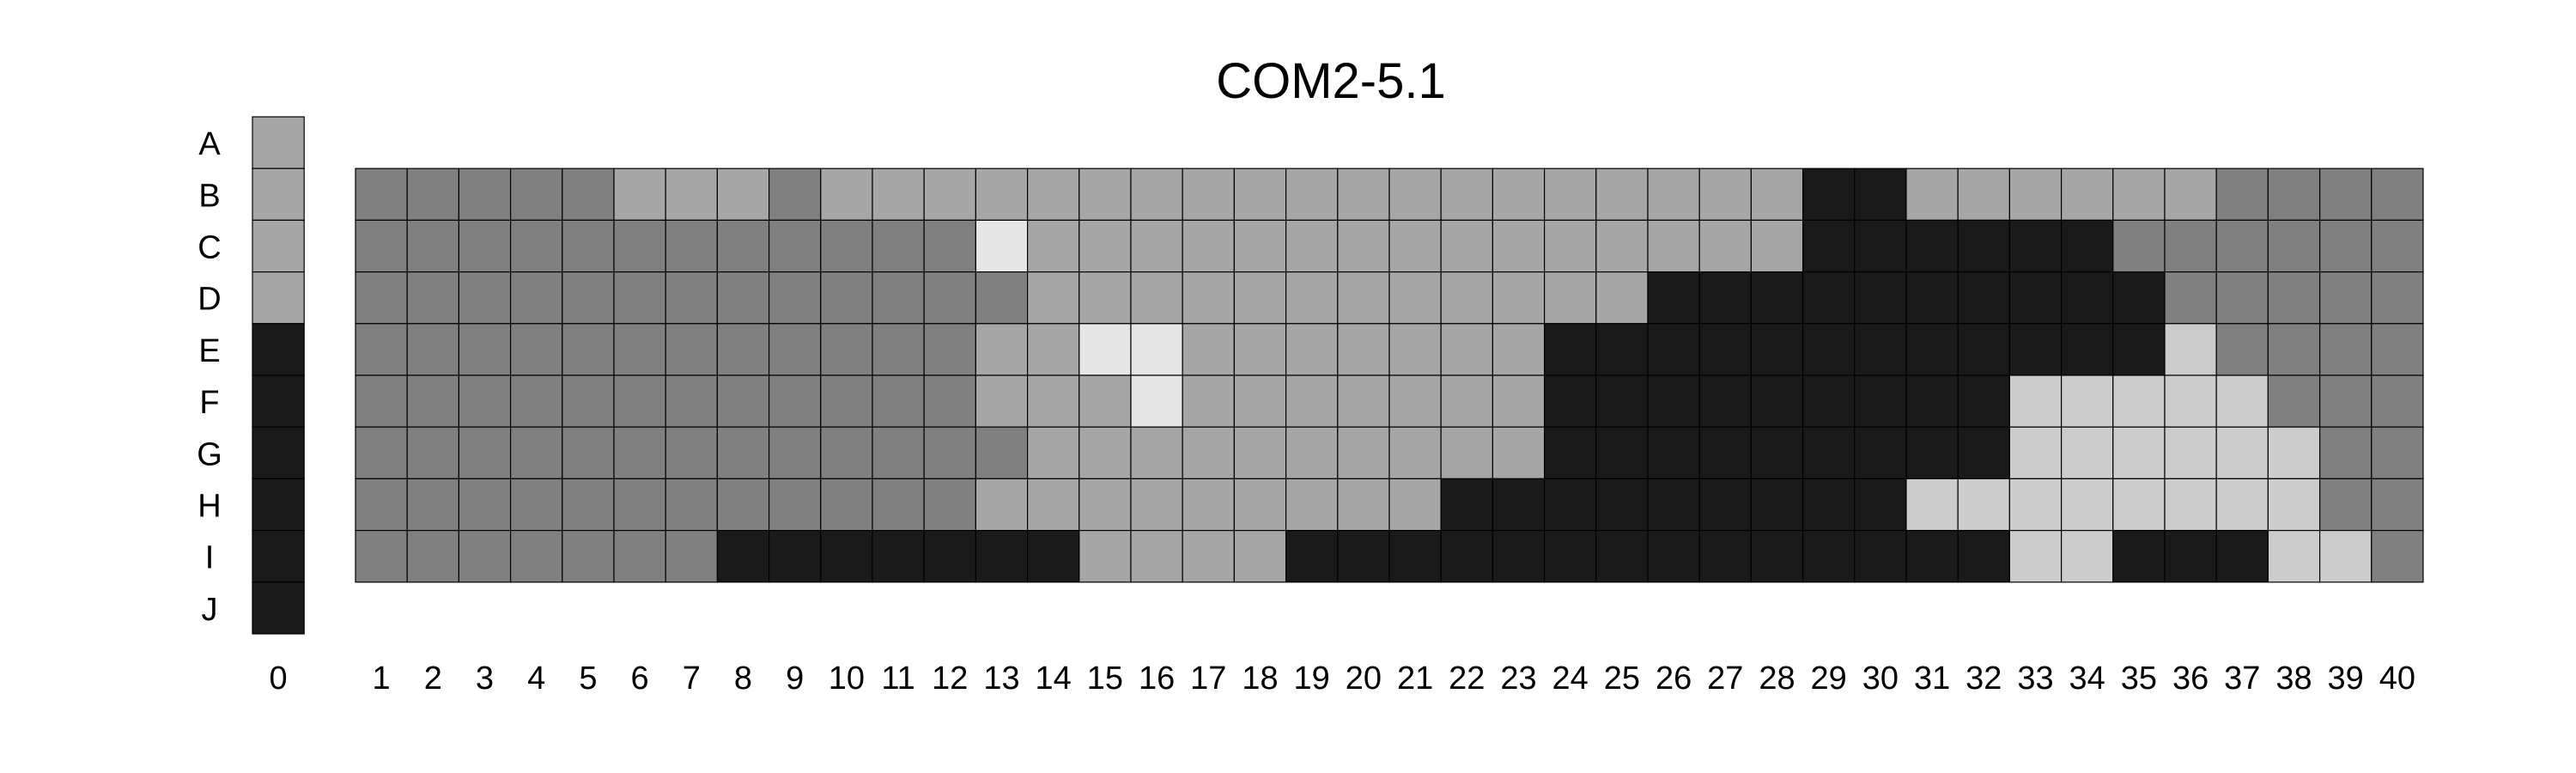 This screenshot has width=2576, height=773. Describe the element at coordinates (209, 248) in the screenshot. I see `row-label-C: C` at that location.